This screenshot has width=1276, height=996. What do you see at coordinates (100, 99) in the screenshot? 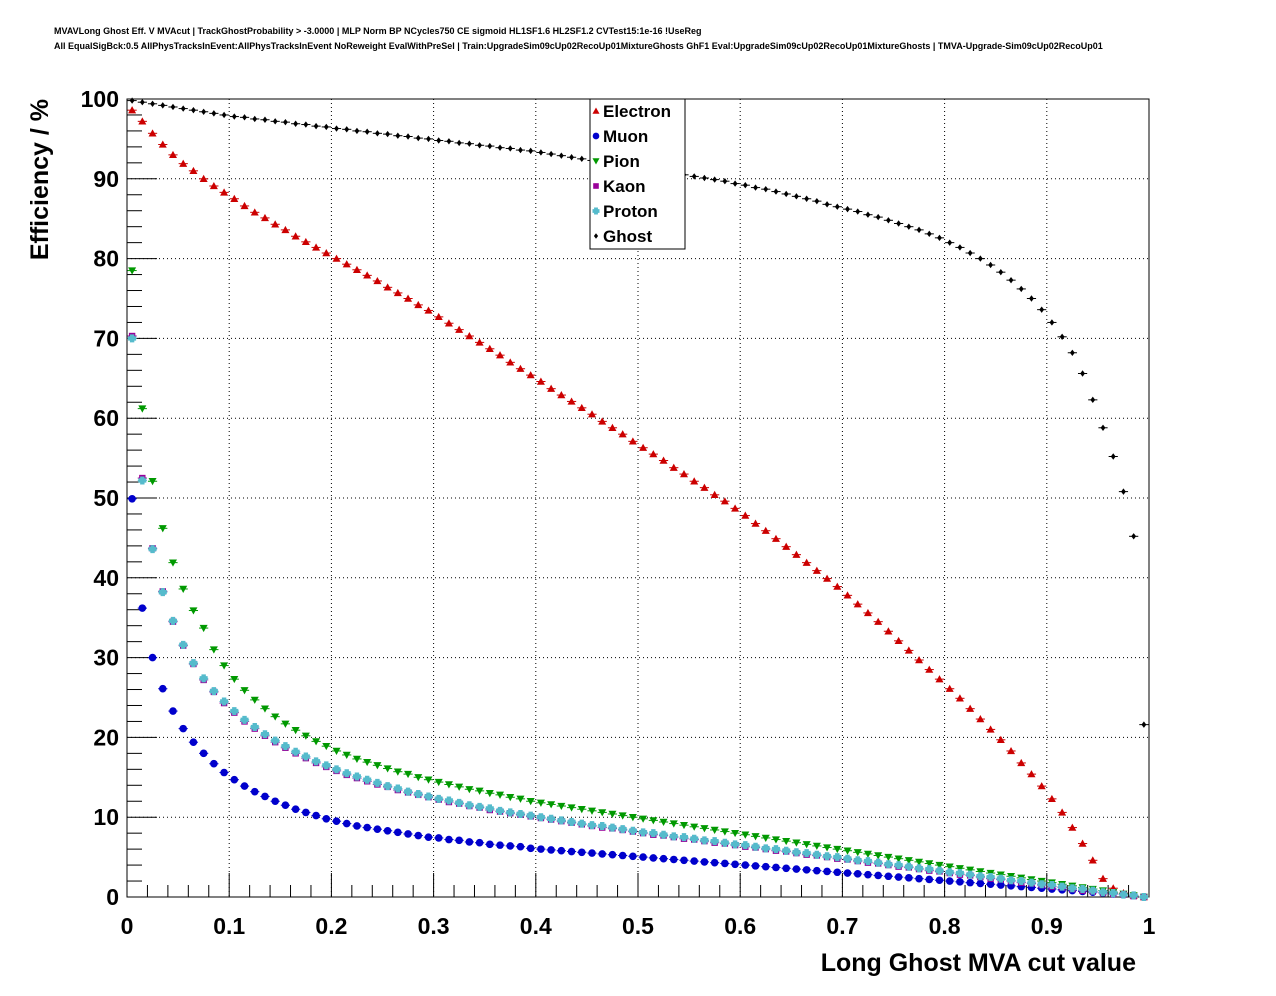
I see `y-tick-label: 100` at bounding box center [100, 99].